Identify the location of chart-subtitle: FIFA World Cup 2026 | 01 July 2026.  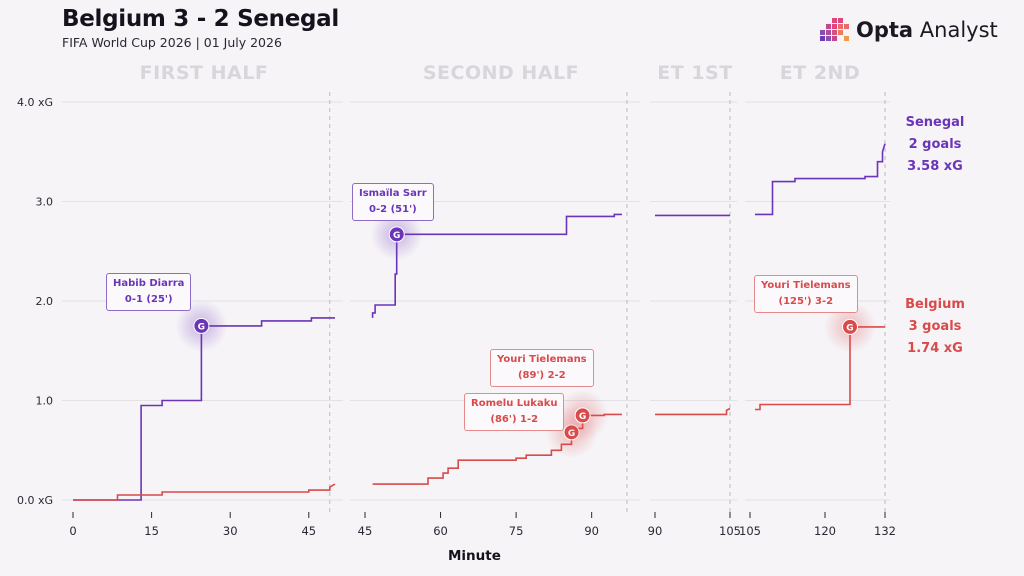
(172, 42).